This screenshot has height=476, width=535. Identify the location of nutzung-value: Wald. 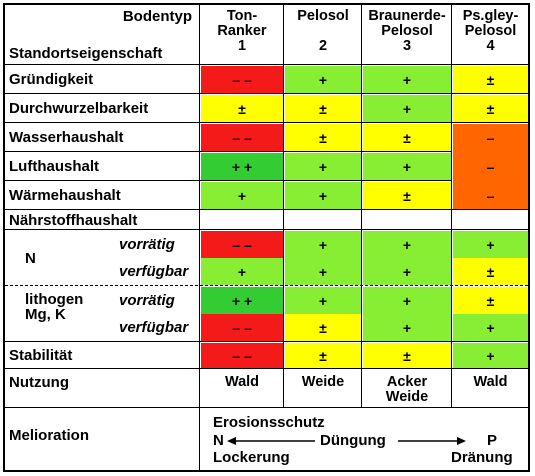
(242, 382).